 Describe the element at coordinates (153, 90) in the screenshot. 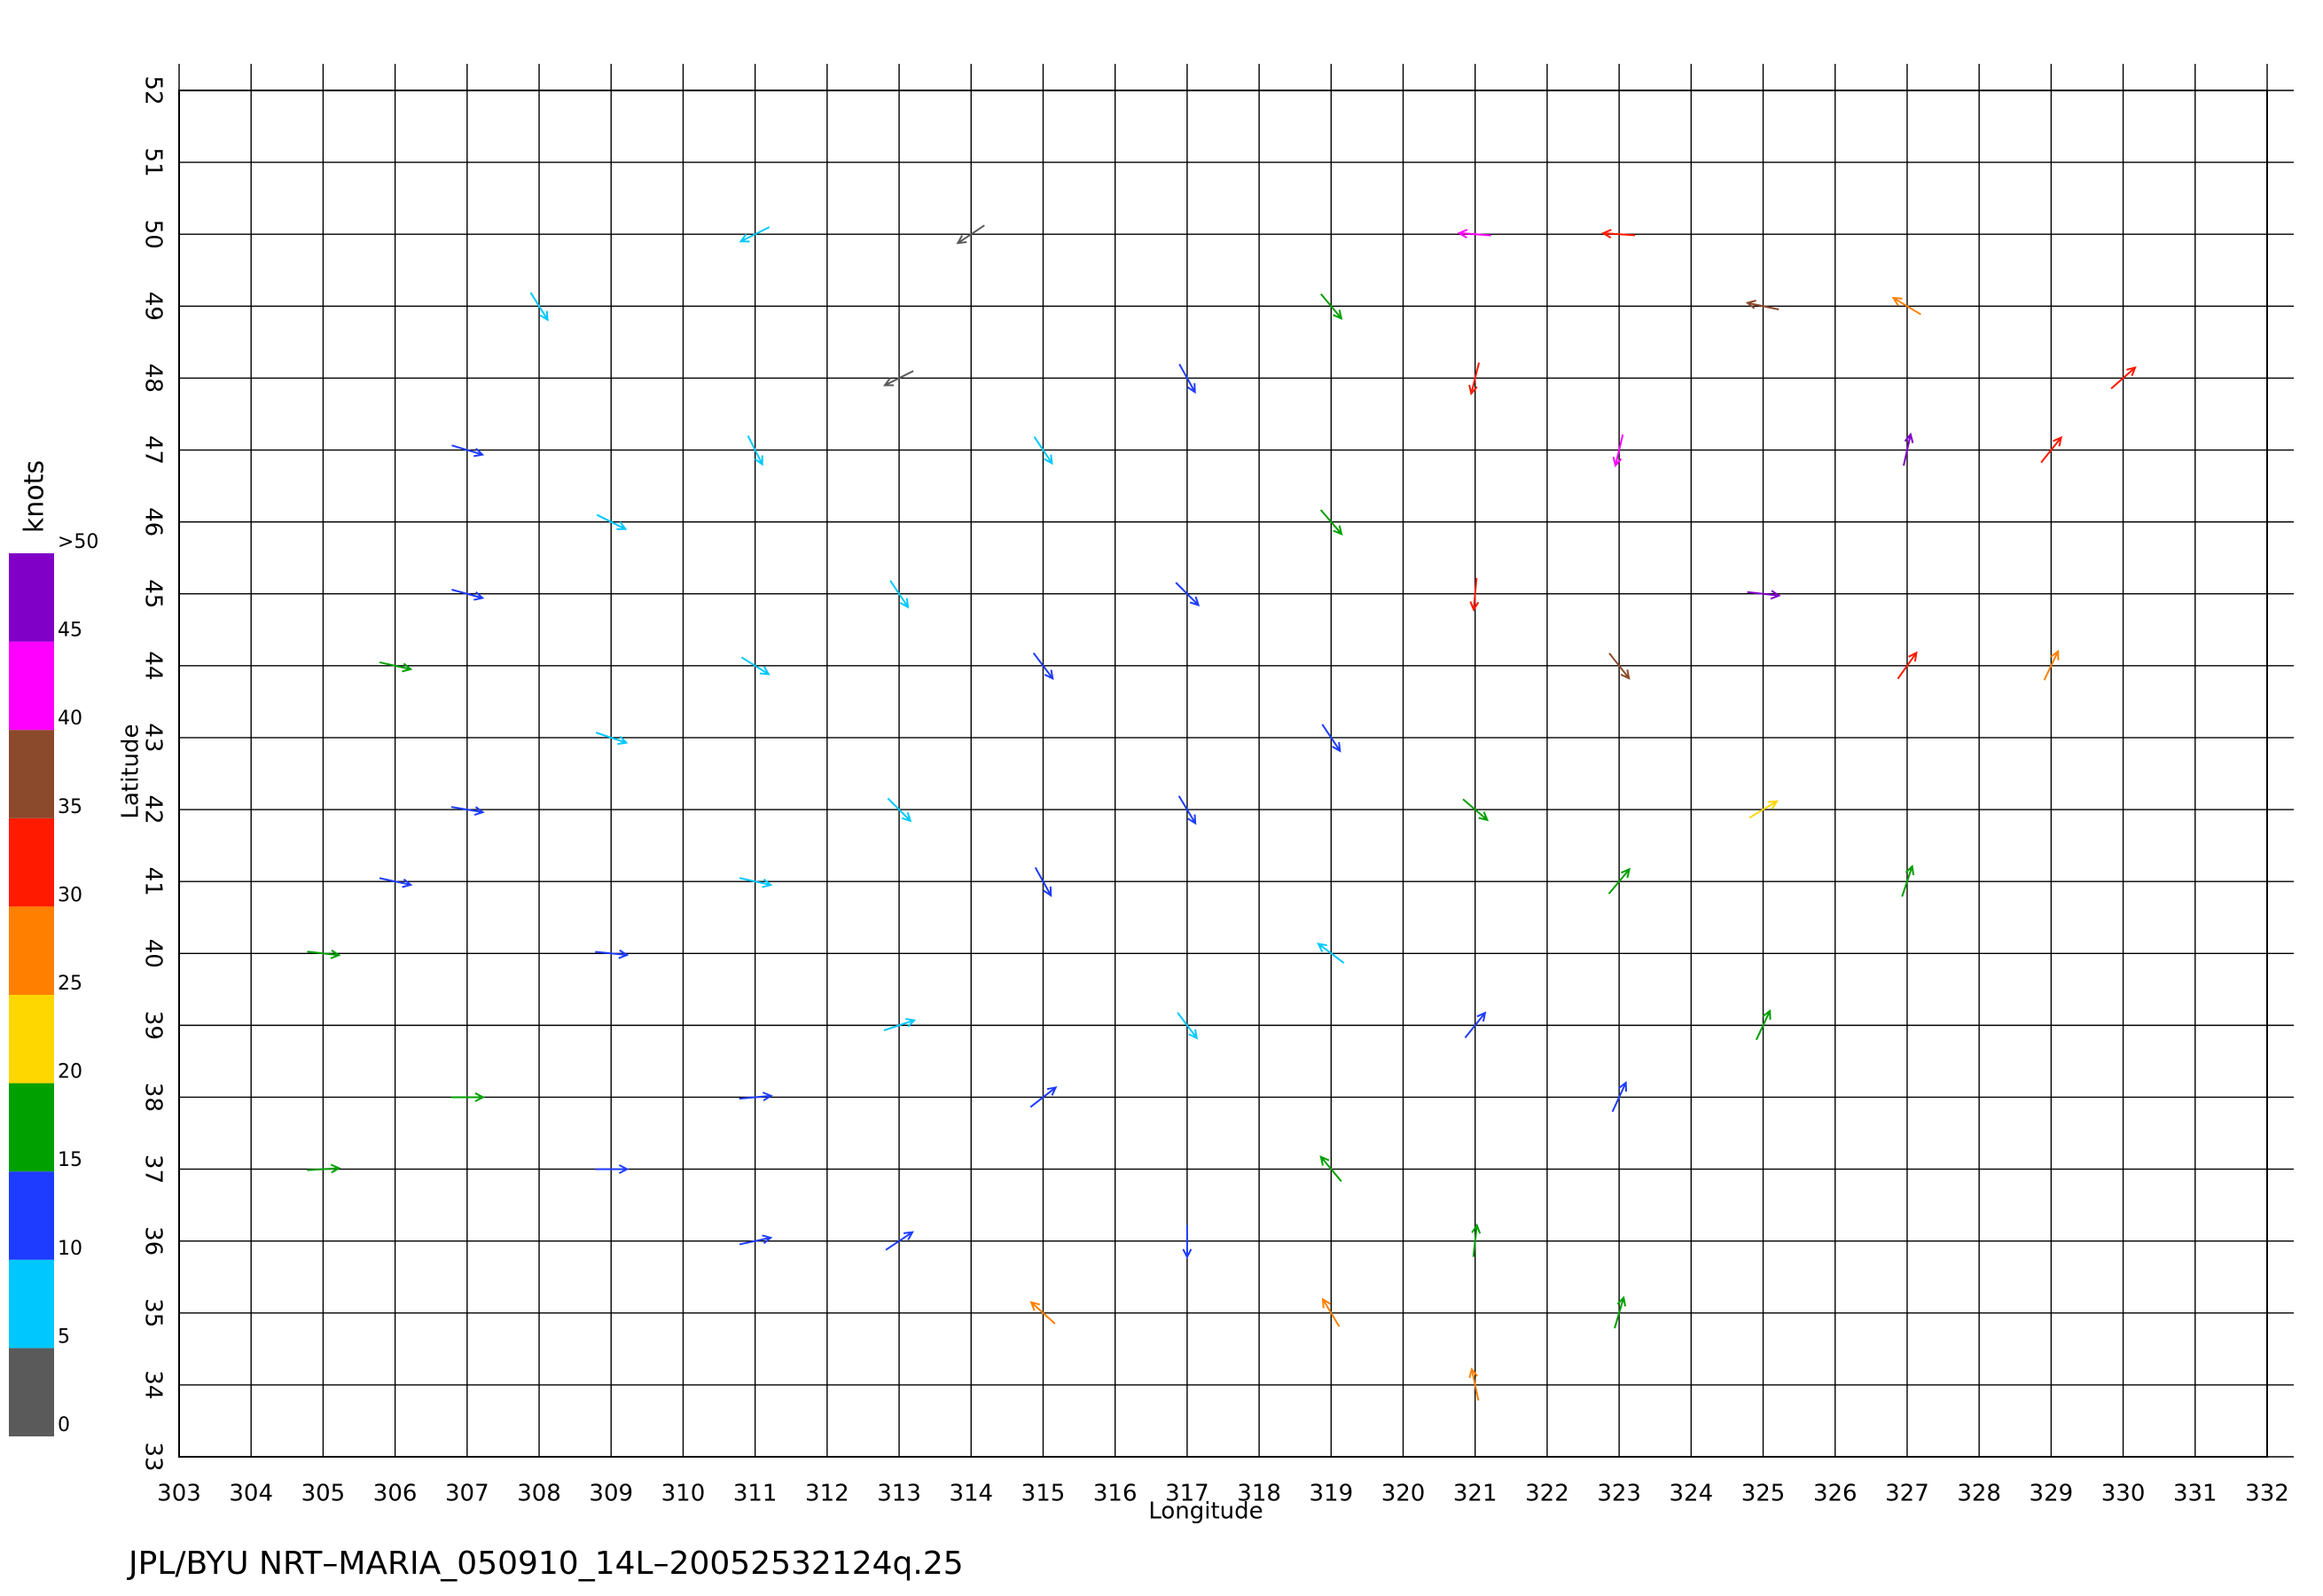

I see `y-tick-label: 52` at that location.